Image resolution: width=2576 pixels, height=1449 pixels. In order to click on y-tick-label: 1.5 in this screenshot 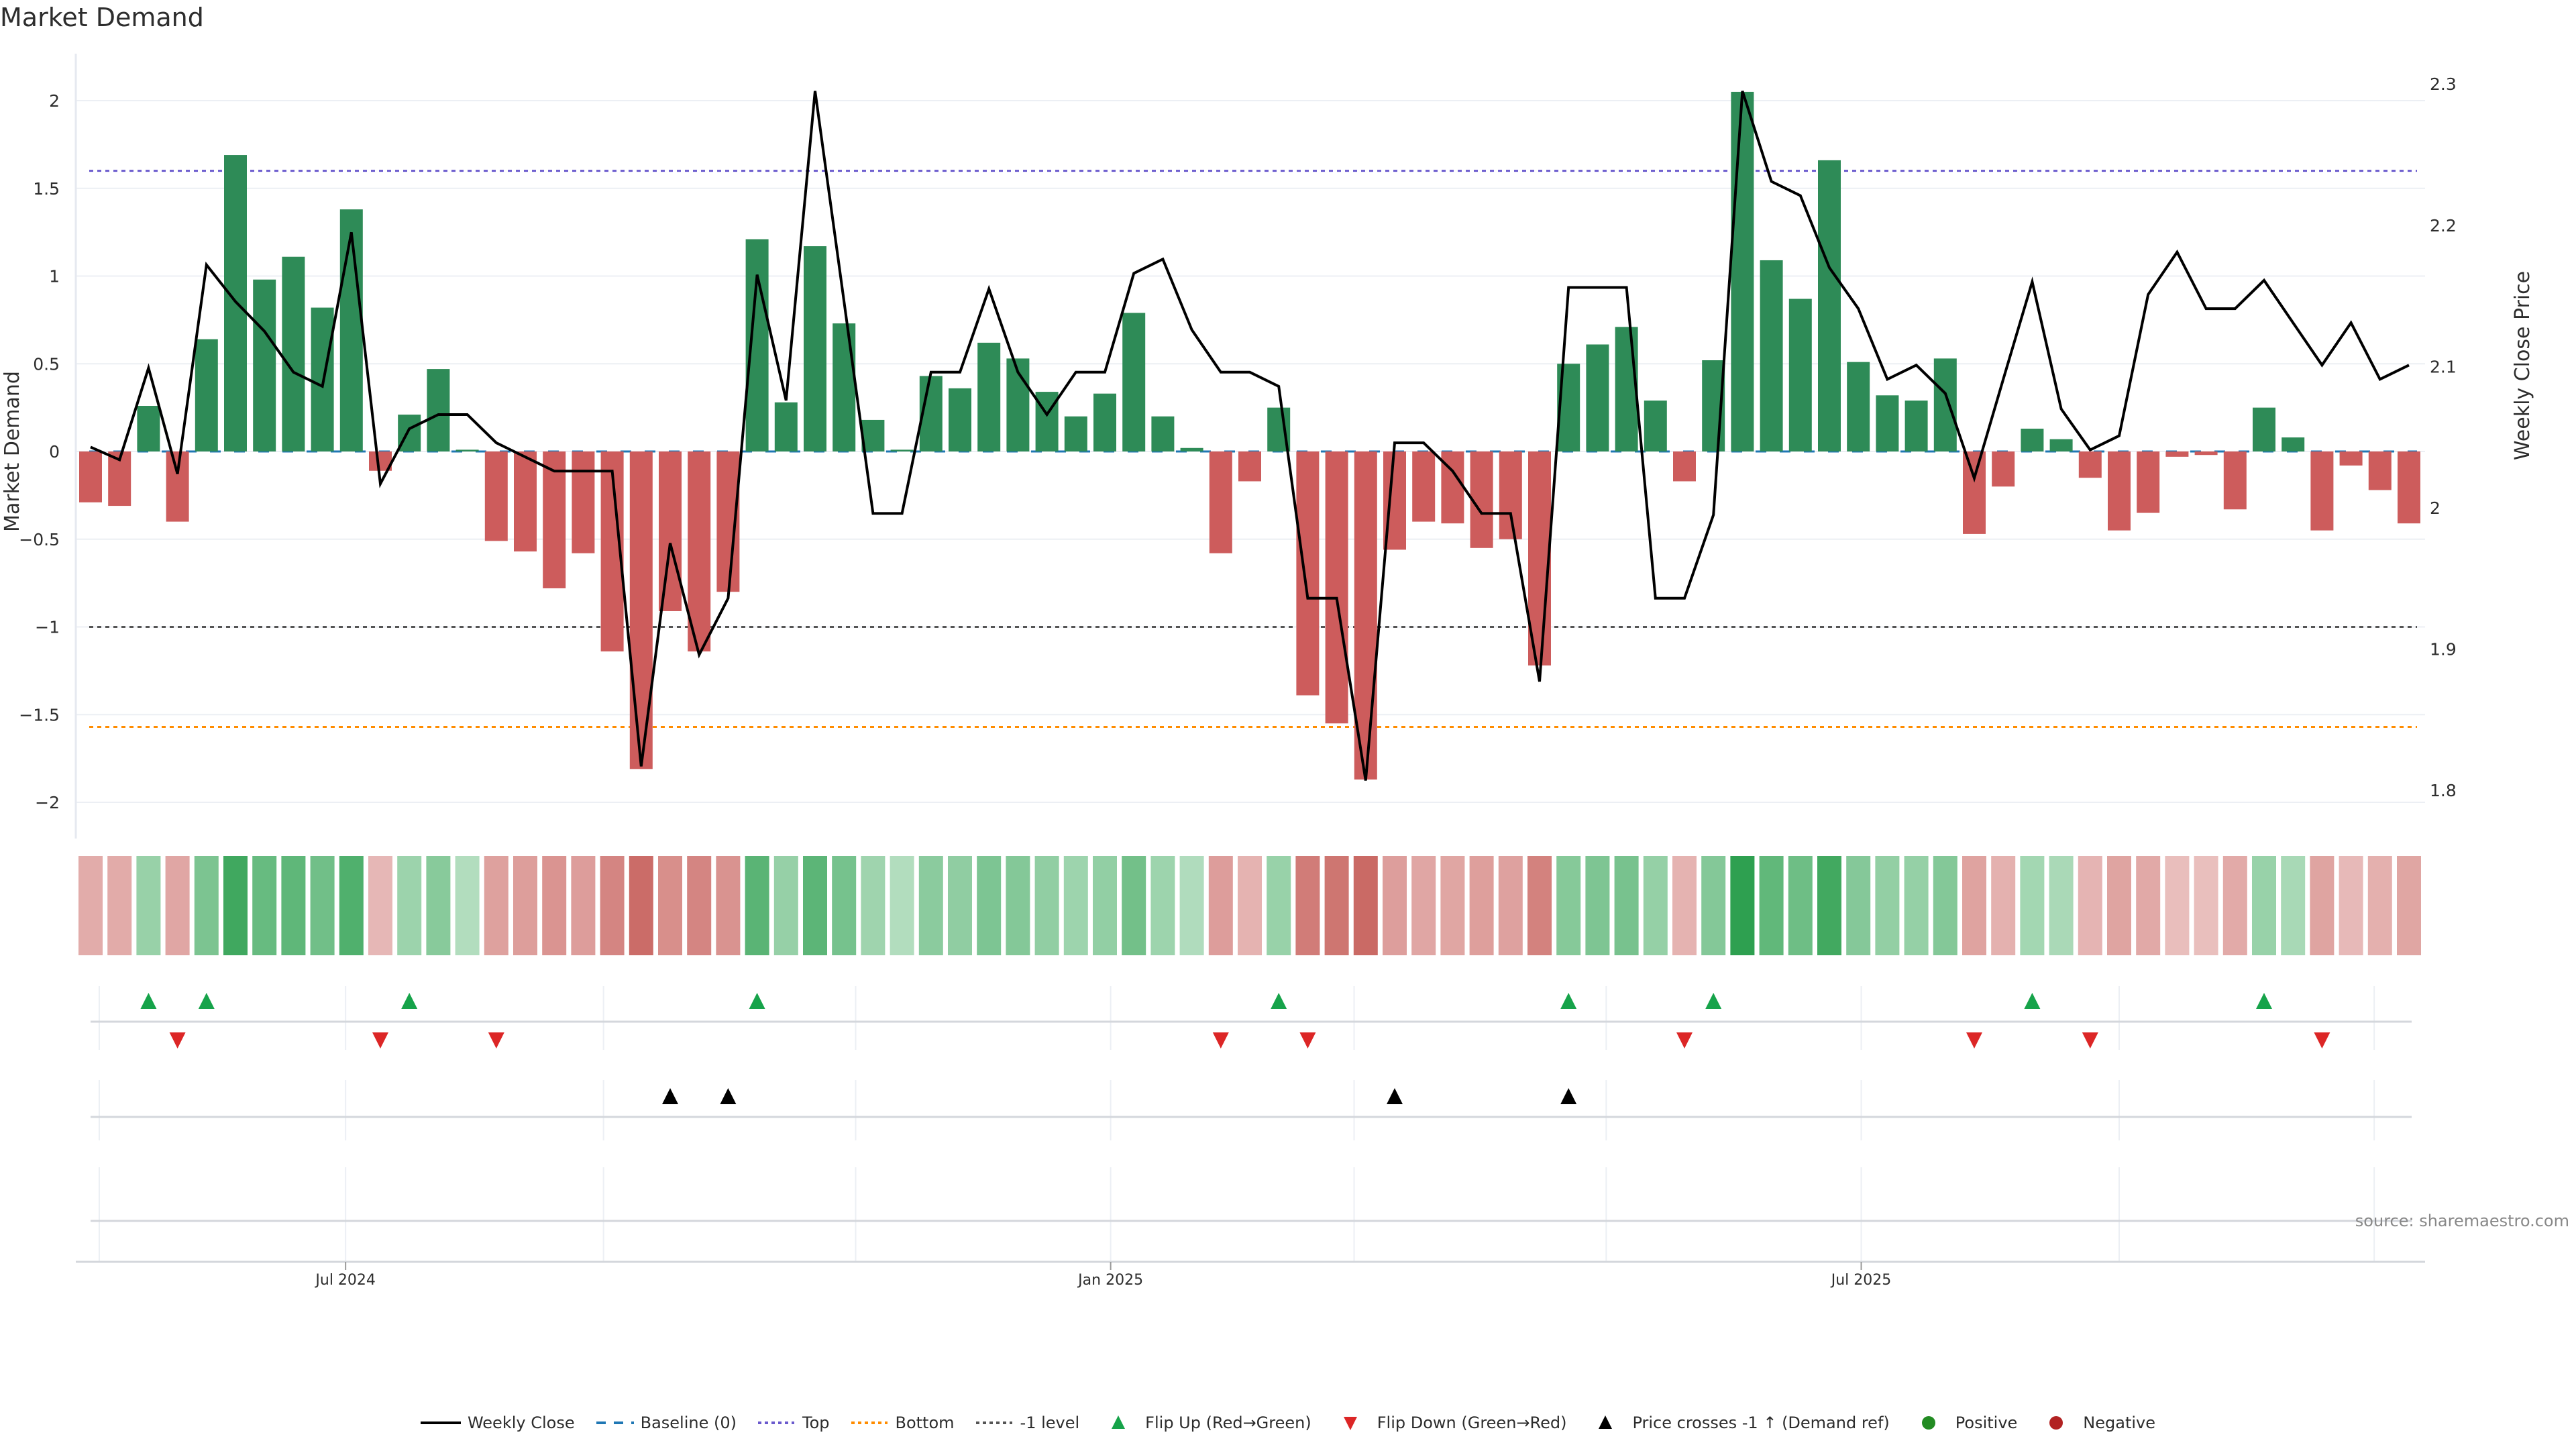, I will do `click(46, 189)`.